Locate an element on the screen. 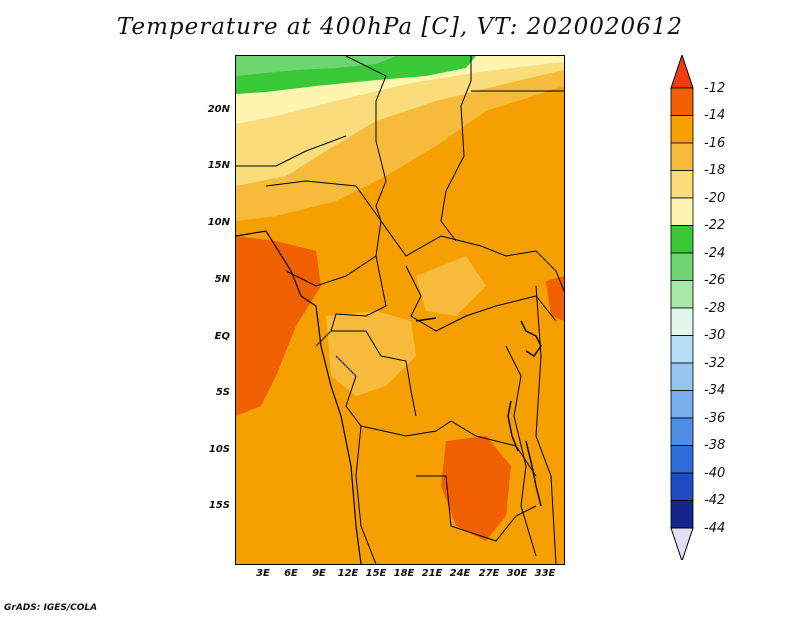  lat-label-5n: 5N is located at coordinates (222, 279).